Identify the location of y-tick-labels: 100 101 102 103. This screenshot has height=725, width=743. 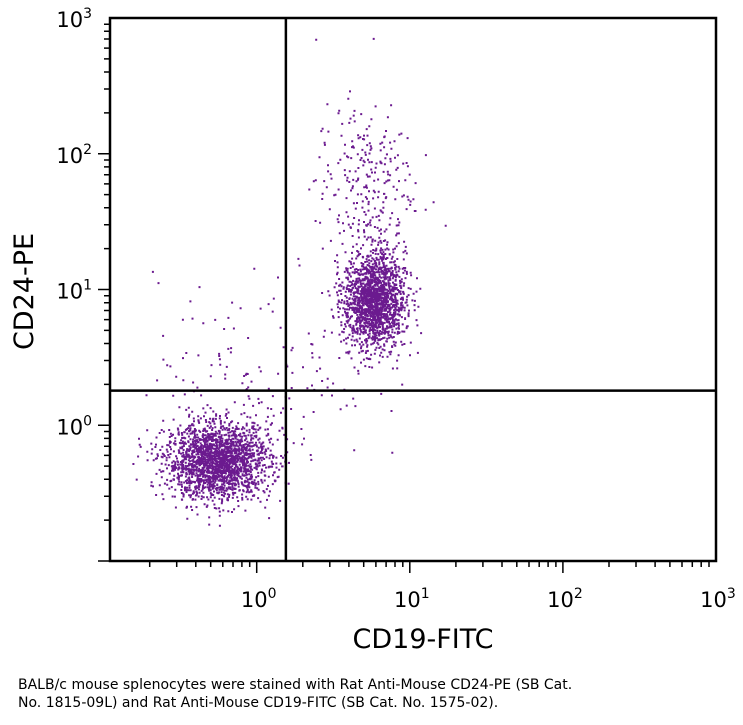
(74, 222).